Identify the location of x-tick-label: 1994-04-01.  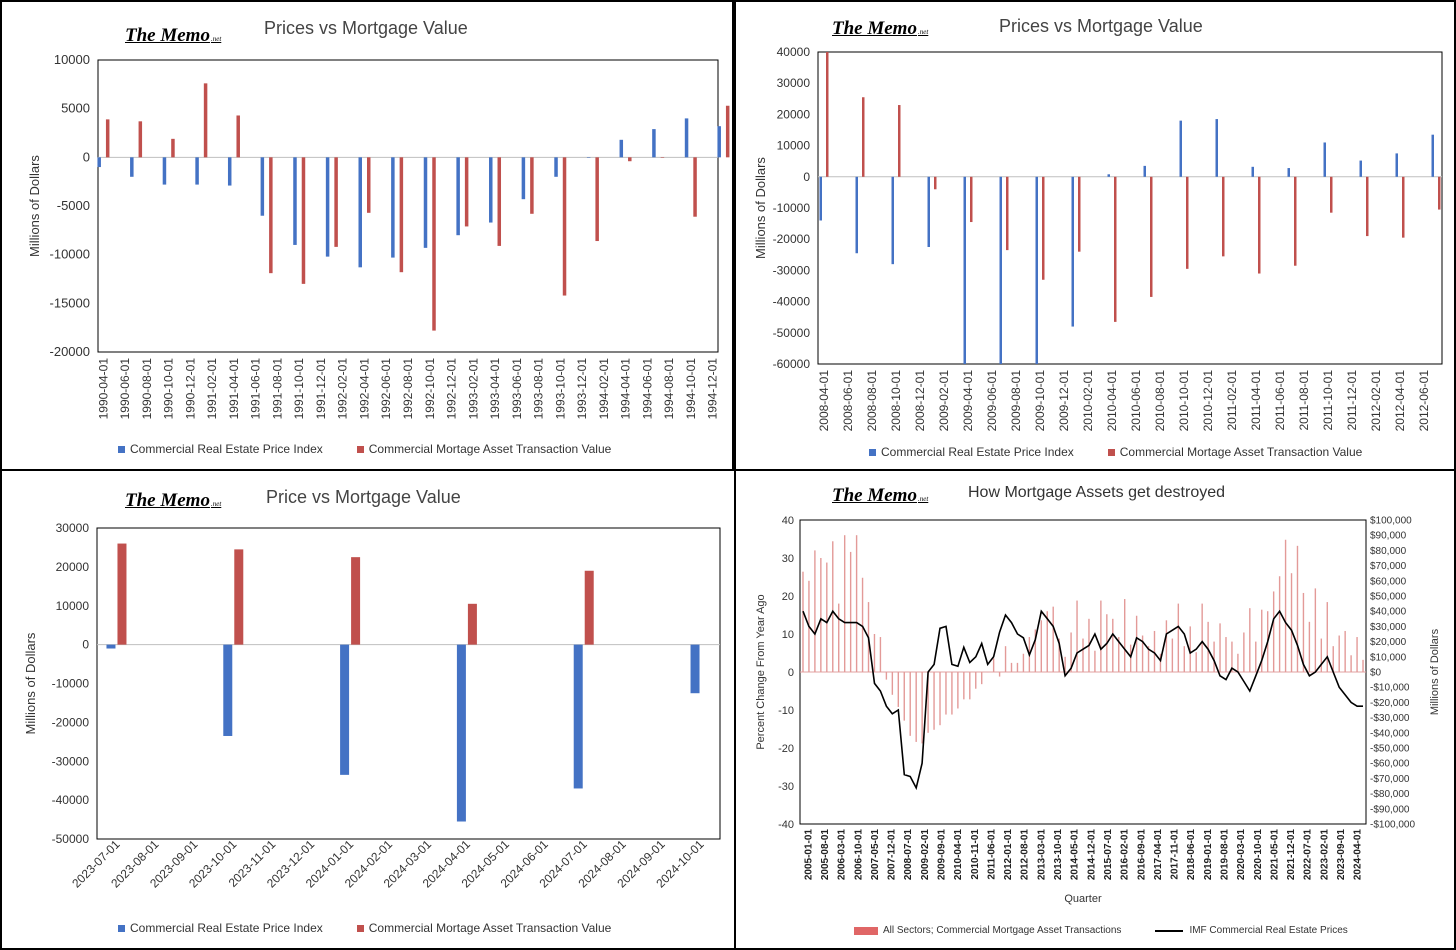
(626, 389).